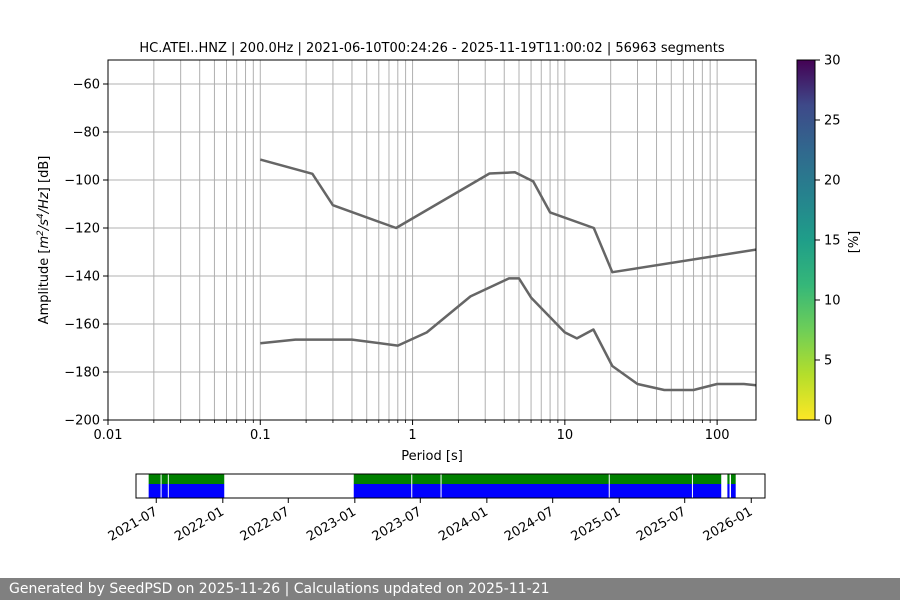  I want to click on y-axis-ticks: −200 −180 −160 −140 −120 −100 −80 −60, so click(86, 253).